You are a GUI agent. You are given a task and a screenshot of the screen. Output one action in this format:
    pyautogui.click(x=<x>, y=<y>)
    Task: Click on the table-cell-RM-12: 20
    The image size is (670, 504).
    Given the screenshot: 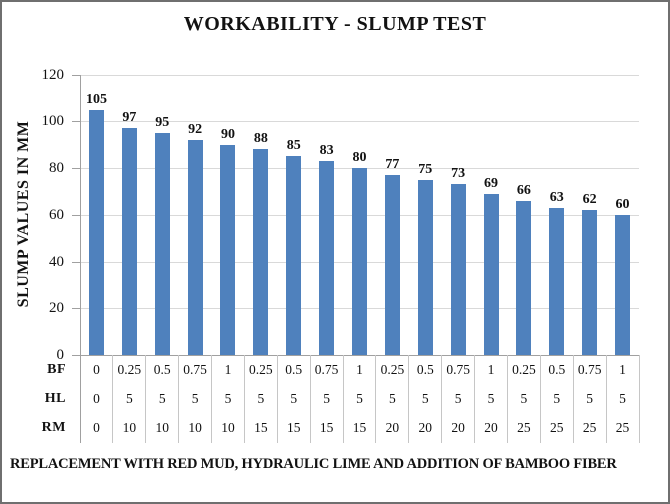 What is the action you would take?
    pyautogui.click(x=491, y=427)
    